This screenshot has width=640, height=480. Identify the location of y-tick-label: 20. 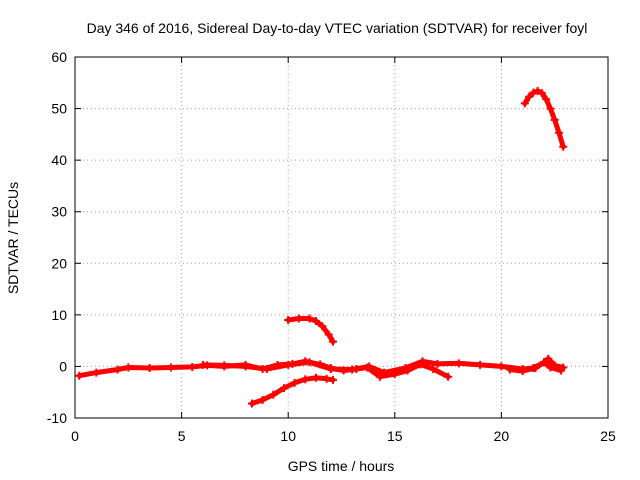
(59, 263).